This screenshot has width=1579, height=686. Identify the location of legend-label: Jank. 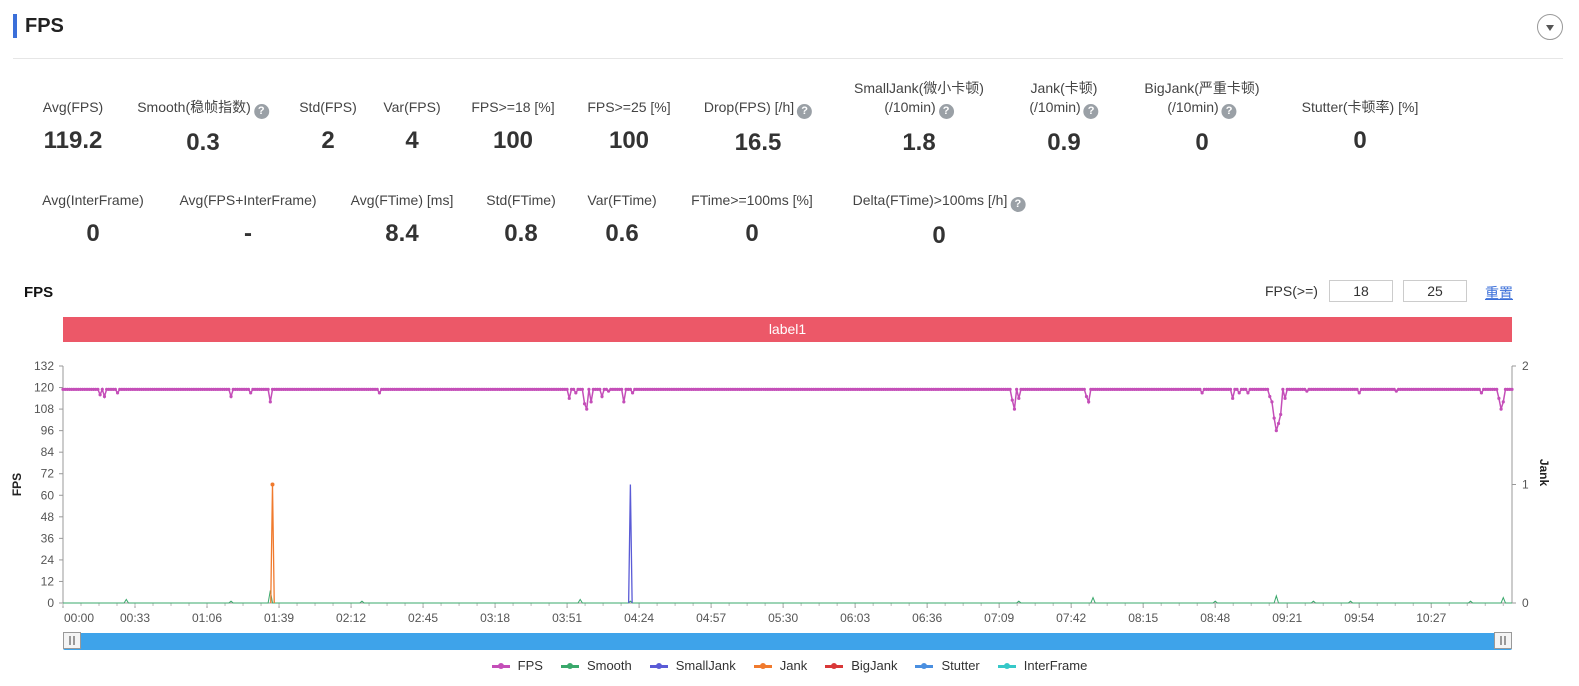
(793, 665).